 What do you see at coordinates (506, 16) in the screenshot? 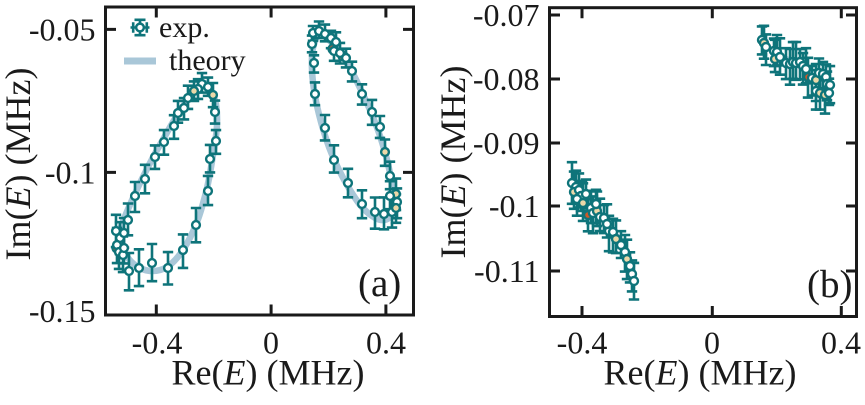
I see `svg-text: -0.07` at bounding box center [506, 16].